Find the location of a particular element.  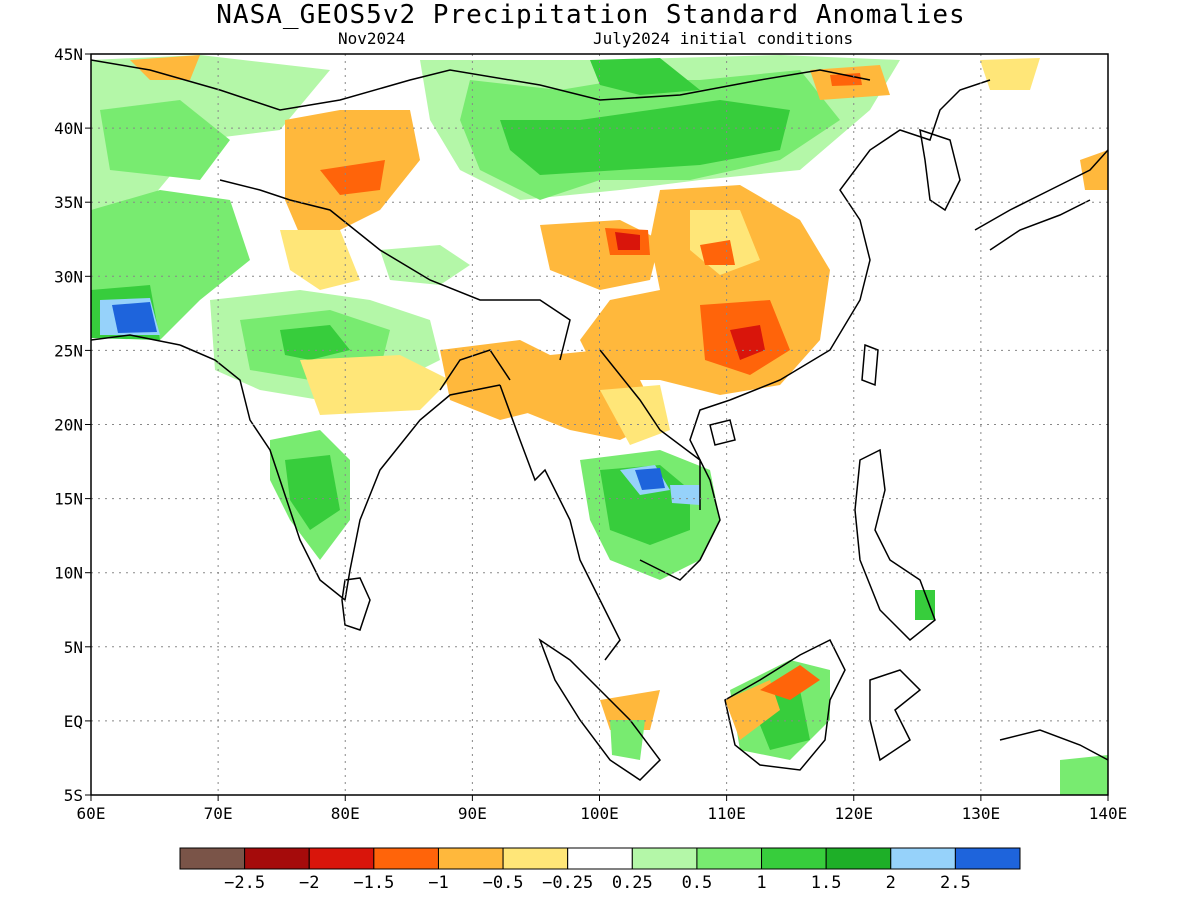

lon-tick-label: 100E is located at coordinates (599, 813).